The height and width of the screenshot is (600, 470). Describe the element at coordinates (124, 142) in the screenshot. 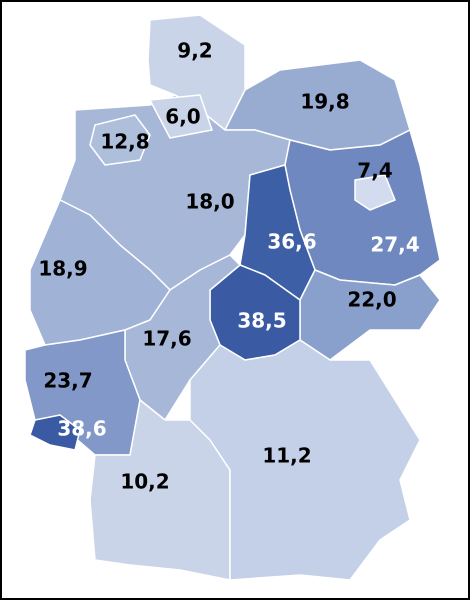

I see `state-label: 12,8` at that location.